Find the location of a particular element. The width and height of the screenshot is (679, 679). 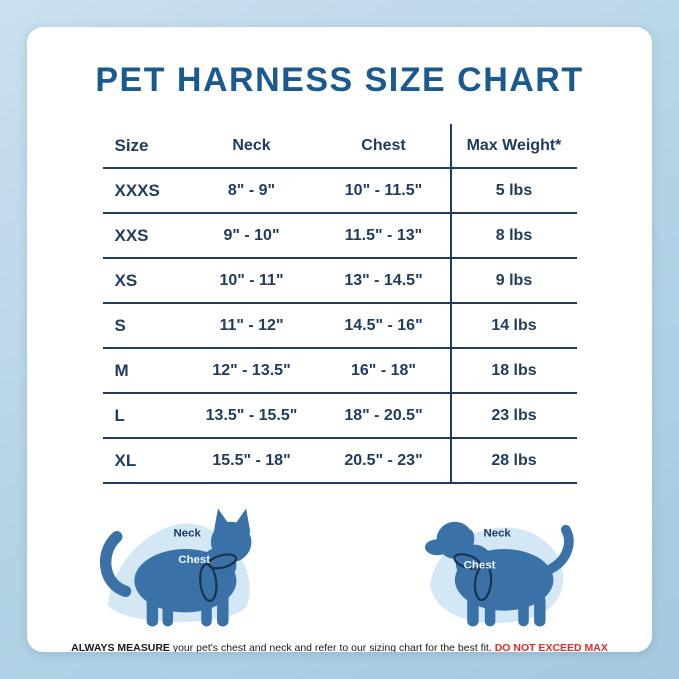

dog-illustration: Neck Chest is located at coordinates (498, 564).